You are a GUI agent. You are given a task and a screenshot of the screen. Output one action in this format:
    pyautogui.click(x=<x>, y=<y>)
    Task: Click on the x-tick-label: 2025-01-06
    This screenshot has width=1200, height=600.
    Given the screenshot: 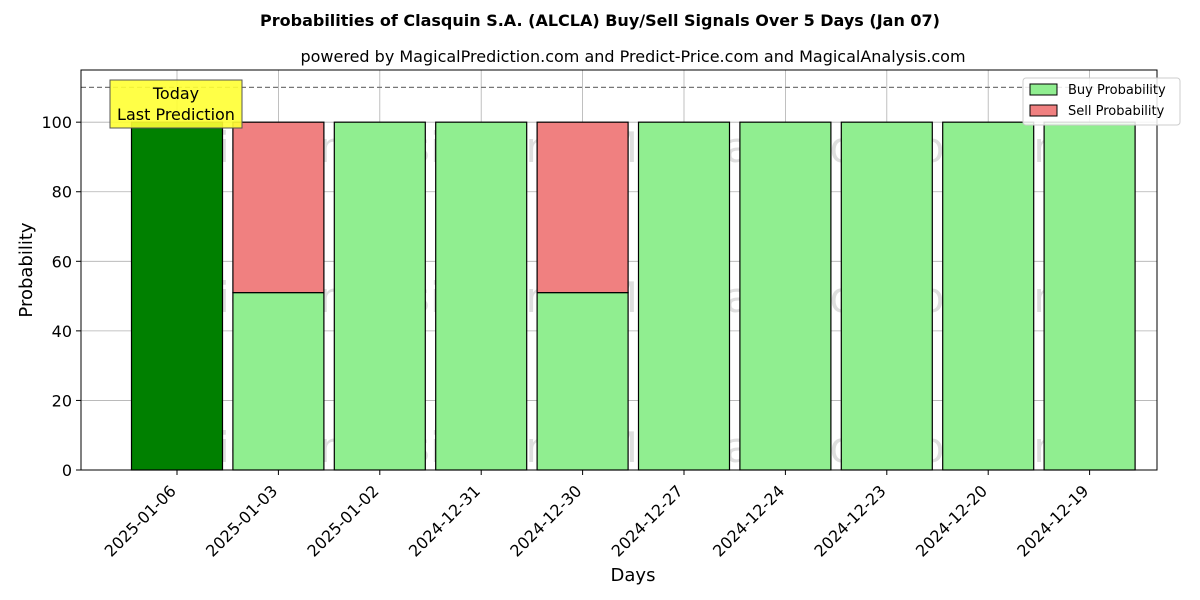 What is the action you would take?
    pyautogui.click(x=140, y=520)
    